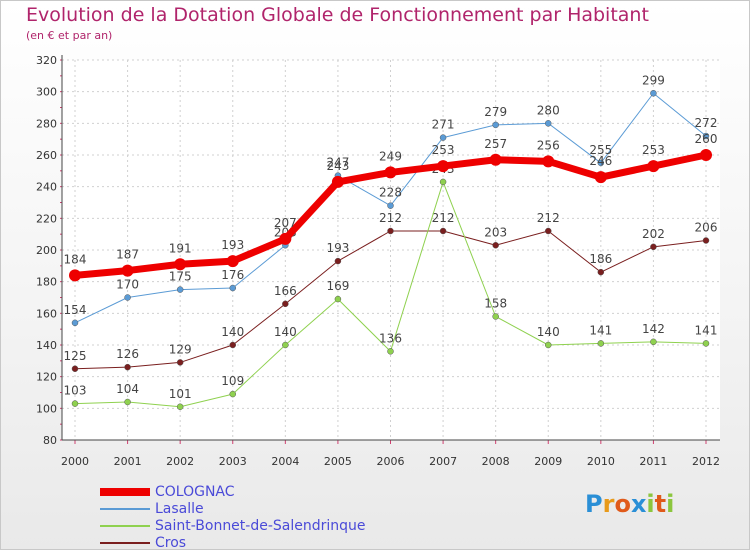 This screenshot has width=750, height=552. What do you see at coordinates (548, 110) in the screenshot?
I see `data-label-lasalle: 280` at bounding box center [548, 110].